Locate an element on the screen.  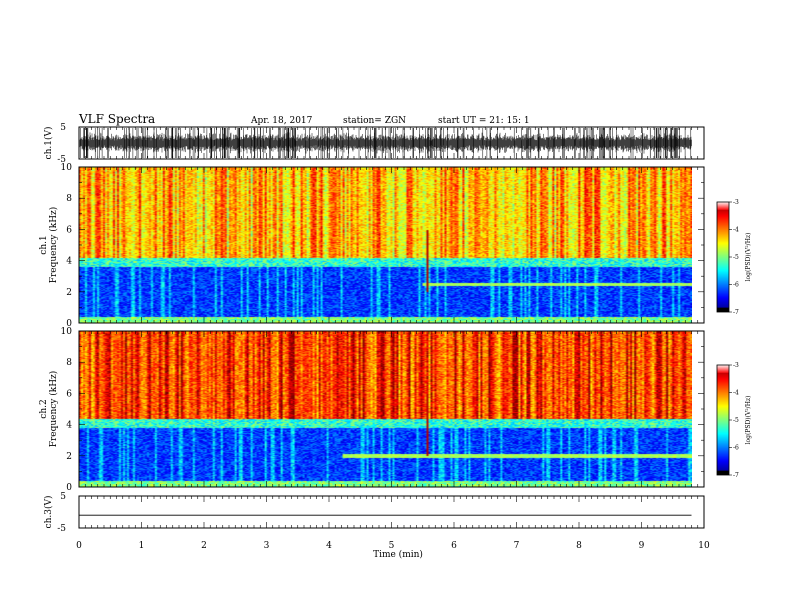
ch1-waveform-panel: ch.1(V) 5 -5 is located at coordinates (374, 144).